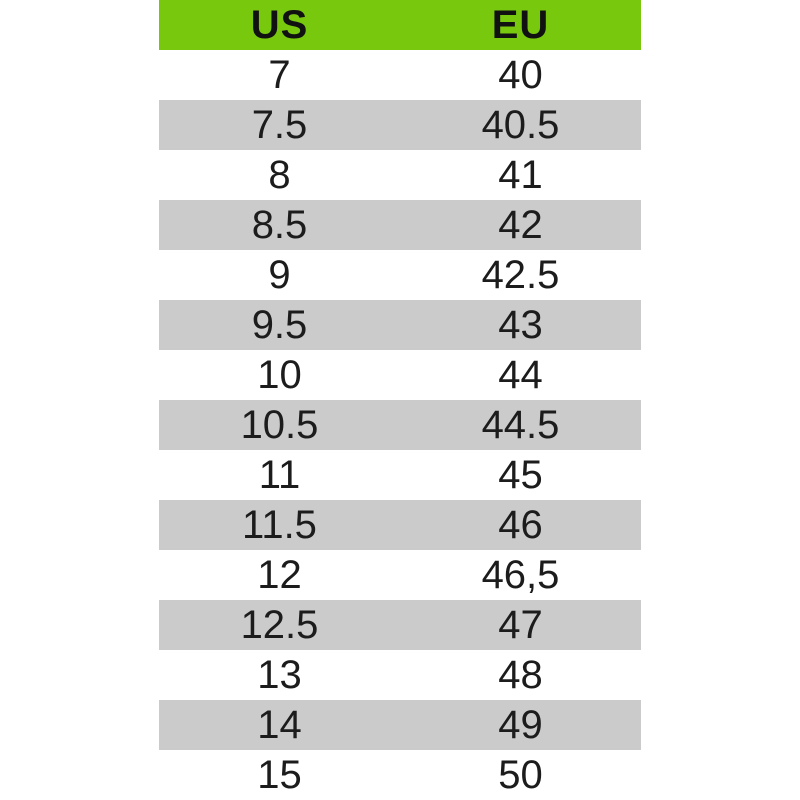  I want to click on table-row: 15 50, so click(400, 775).